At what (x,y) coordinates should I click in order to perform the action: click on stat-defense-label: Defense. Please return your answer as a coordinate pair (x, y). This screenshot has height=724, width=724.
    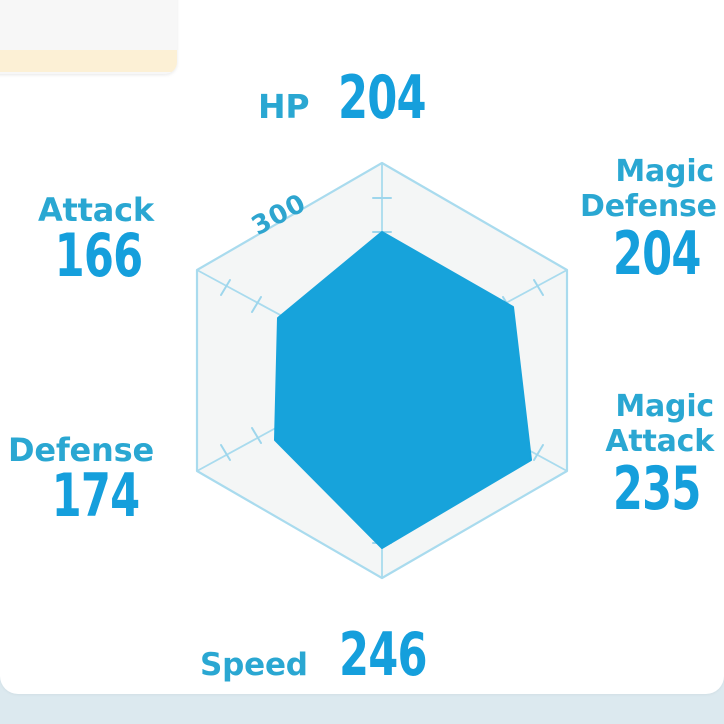
    Looking at the image, I should click on (80, 450).